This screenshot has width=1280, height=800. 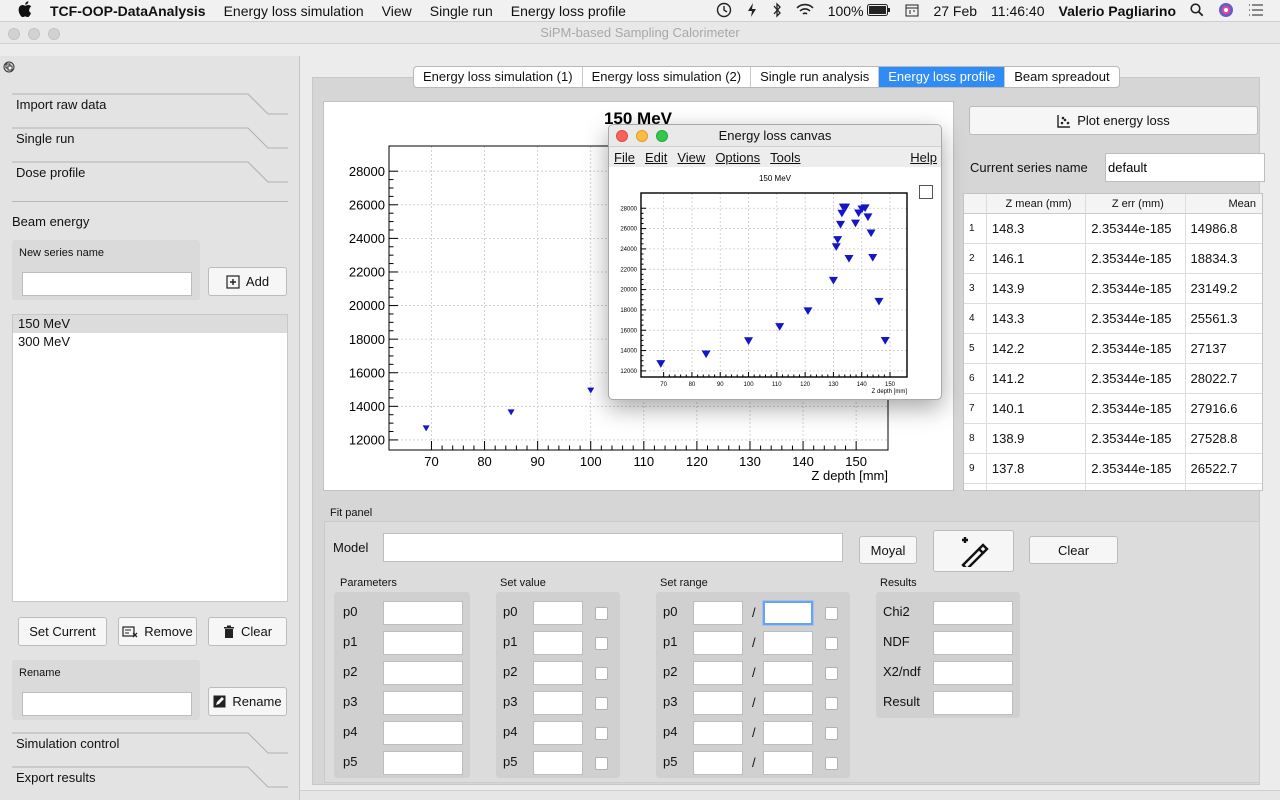 What do you see at coordinates (1223, 203) in the screenshot?
I see `col-header: Mean` at bounding box center [1223, 203].